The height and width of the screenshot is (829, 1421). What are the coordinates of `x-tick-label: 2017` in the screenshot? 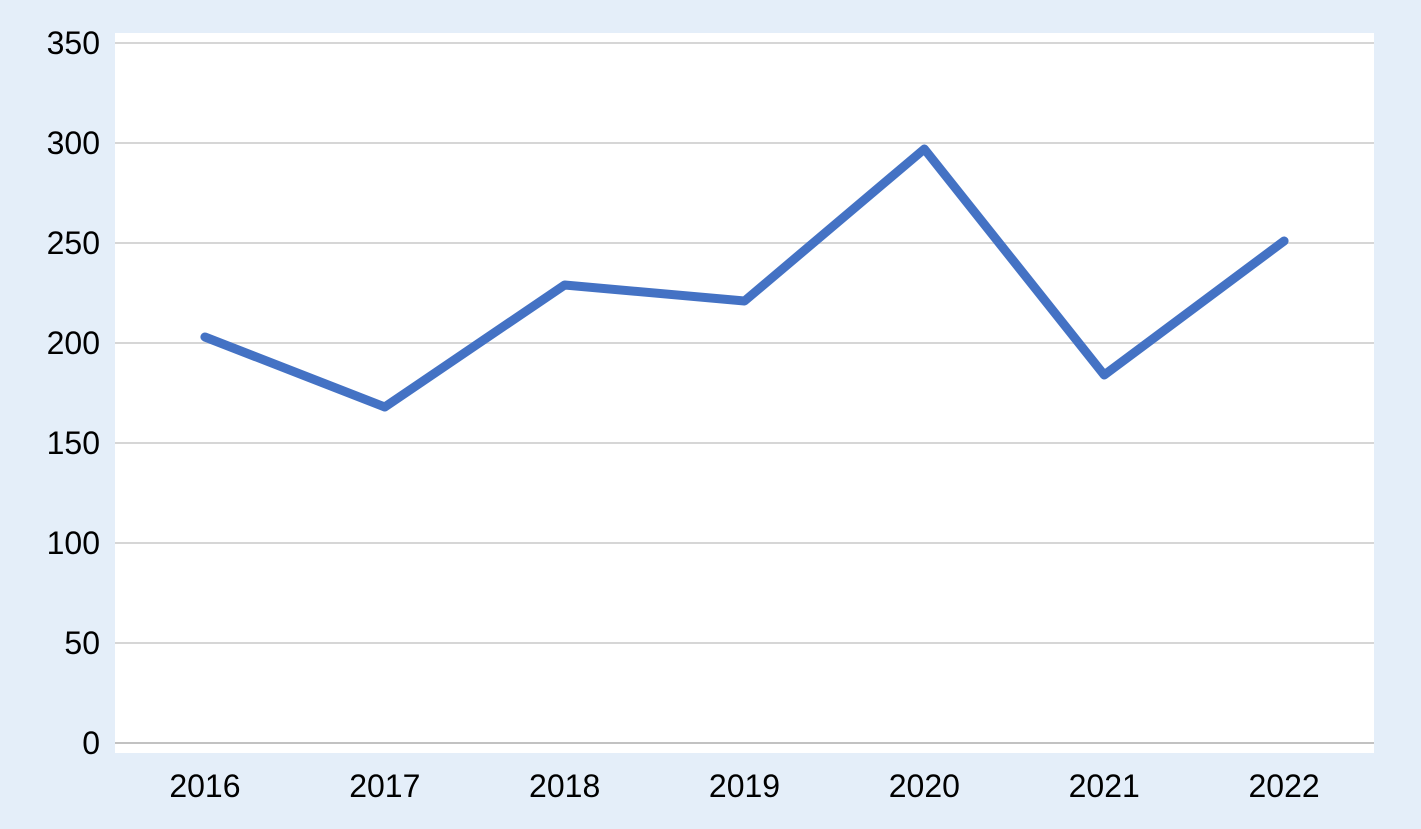 It's located at (385, 786).